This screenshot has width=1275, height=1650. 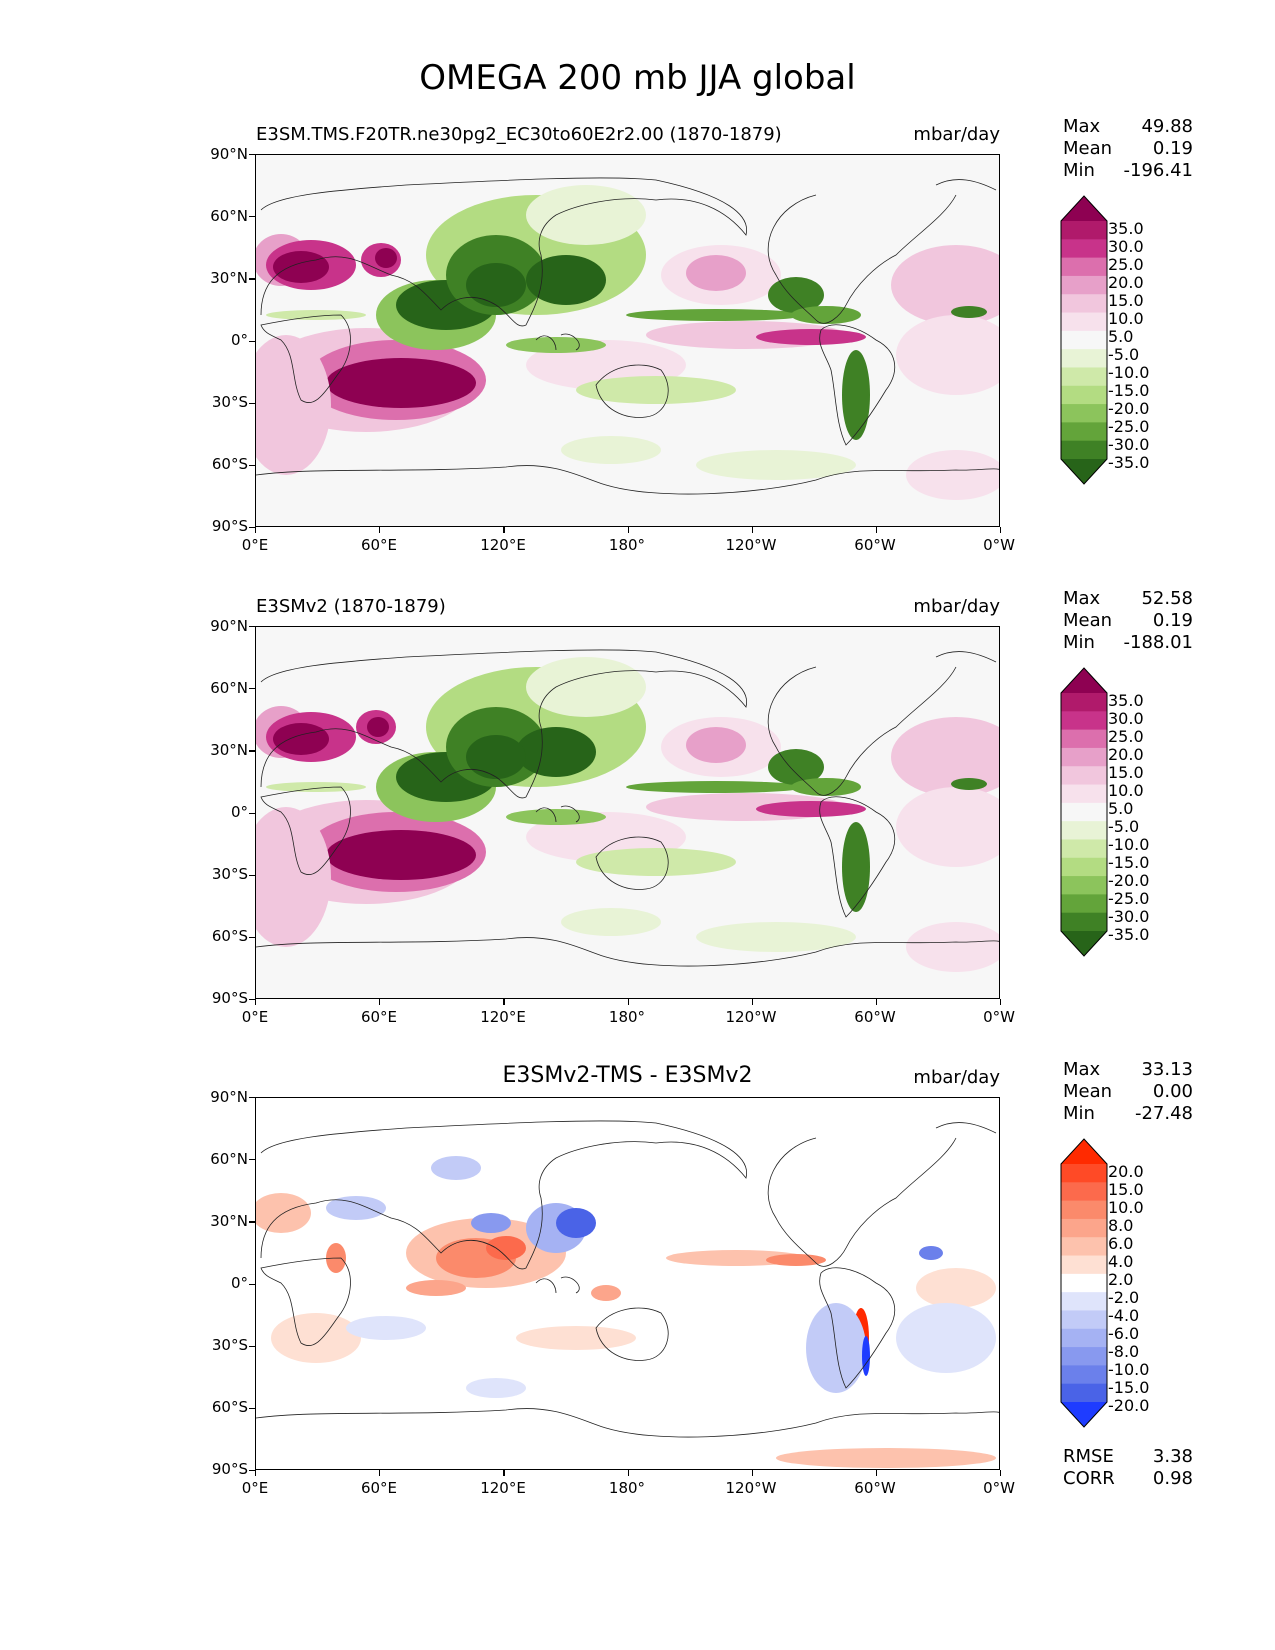 I want to click on panel-stats: Max 33.13 Mean 0.00 Min -27.48, so click(x=1128, y=1092).